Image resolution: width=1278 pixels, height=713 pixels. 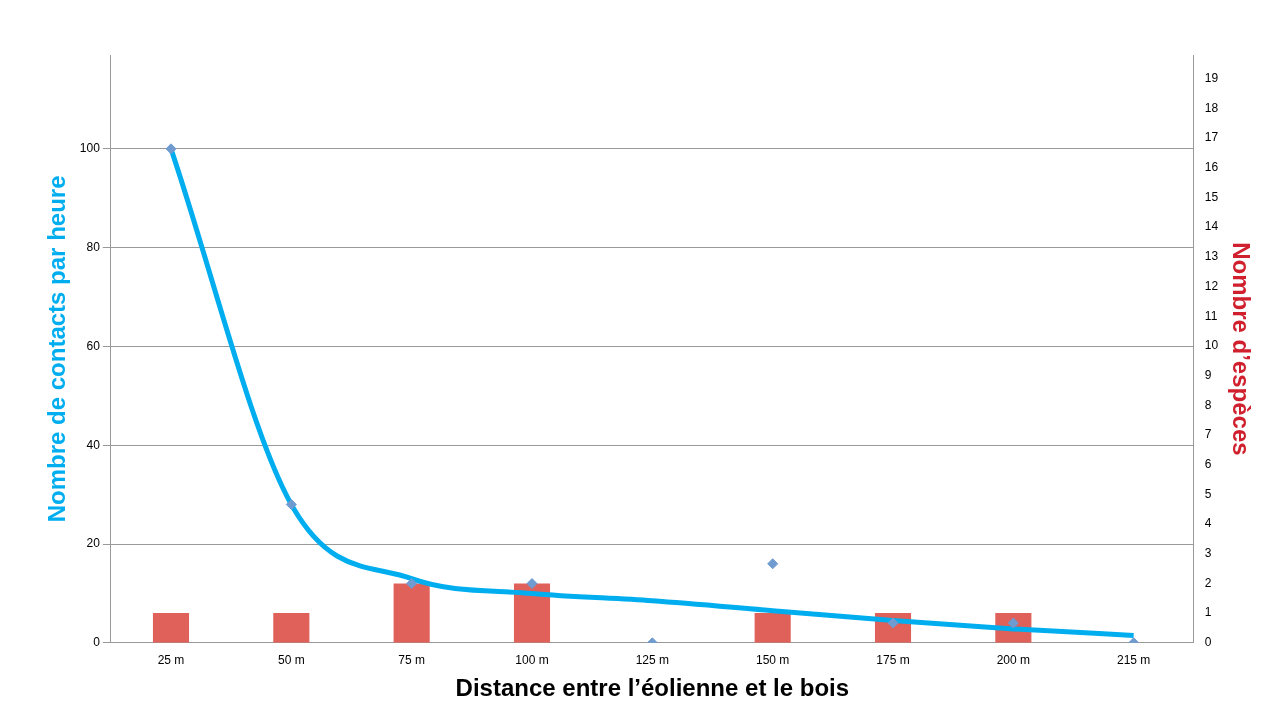 What do you see at coordinates (291, 660) in the screenshot?
I see `x-tick-label: 50 m` at bounding box center [291, 660].